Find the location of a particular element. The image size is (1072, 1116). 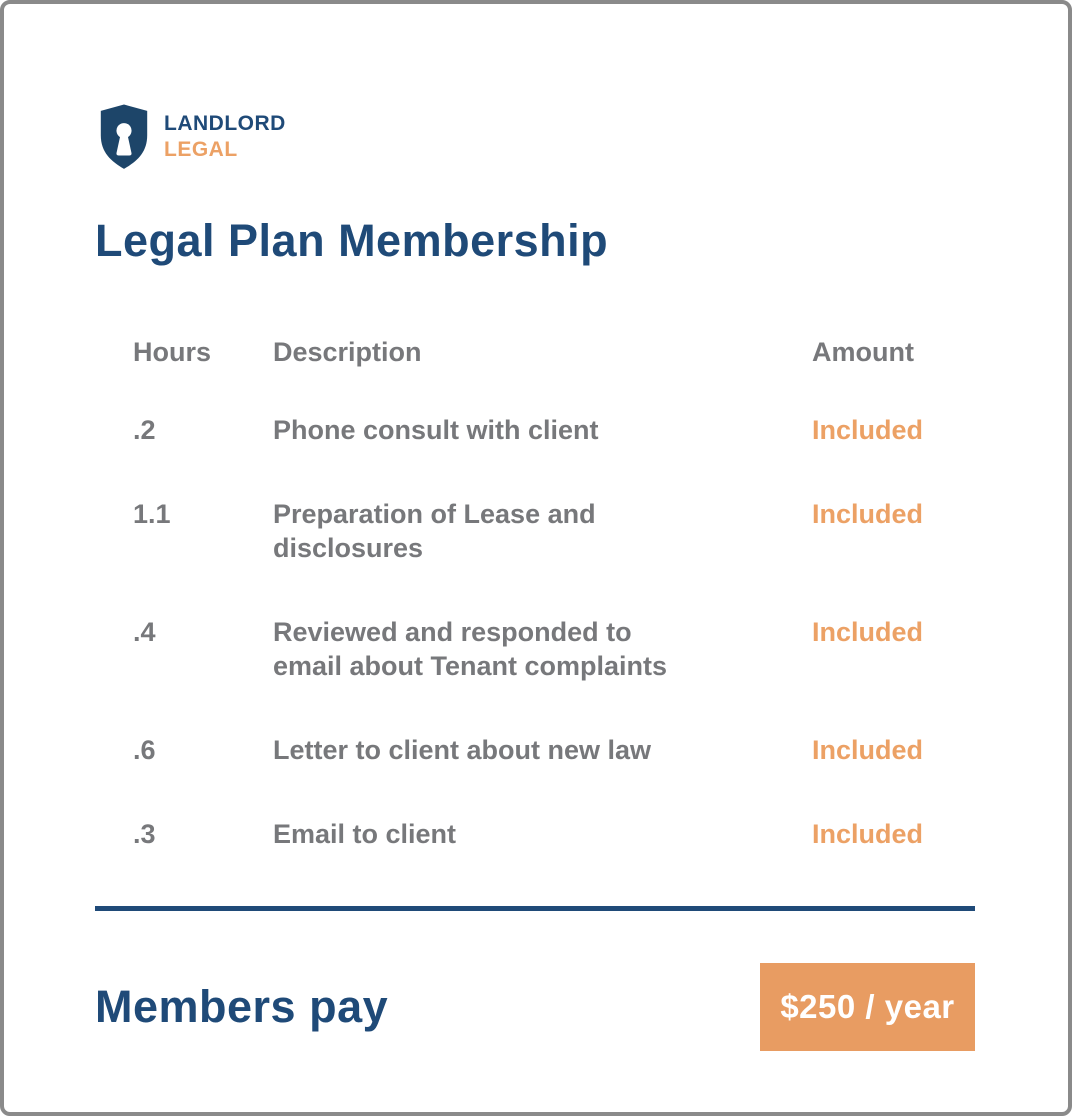

landlord-legal-logo: LANDLORD LEGAL is located at coordinates (535, 137).